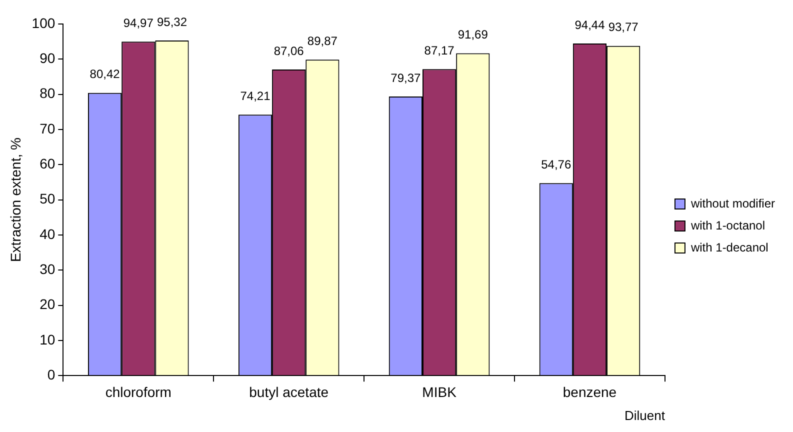 This screenshot has width=793, height=432. Describe the element at coordinates (105, 74) in the screenshot. I see `data-label: 80,42` at that location.